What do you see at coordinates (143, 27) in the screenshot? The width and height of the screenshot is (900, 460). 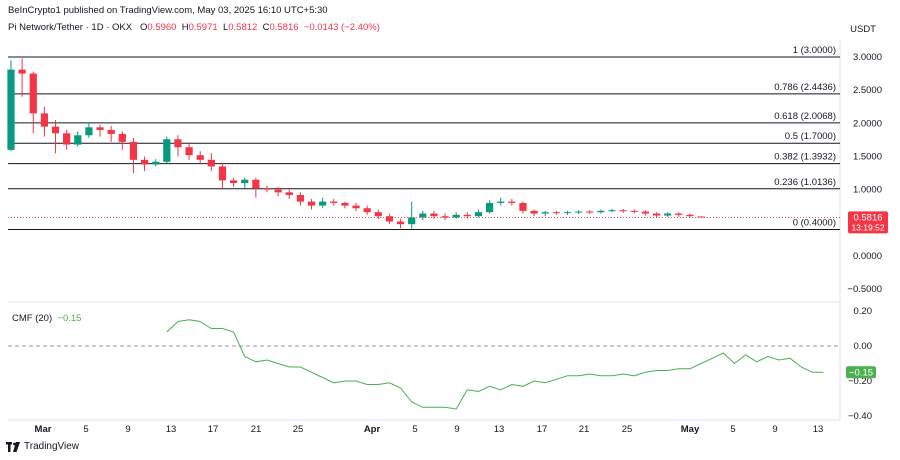 I see `open-label: O` at bounding box center [143, 27].